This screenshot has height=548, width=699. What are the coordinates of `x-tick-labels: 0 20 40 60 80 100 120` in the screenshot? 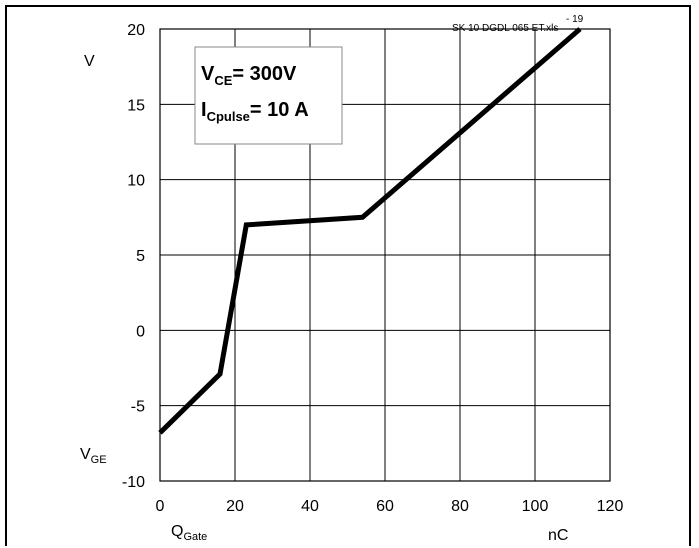 It's located at (390, 506).